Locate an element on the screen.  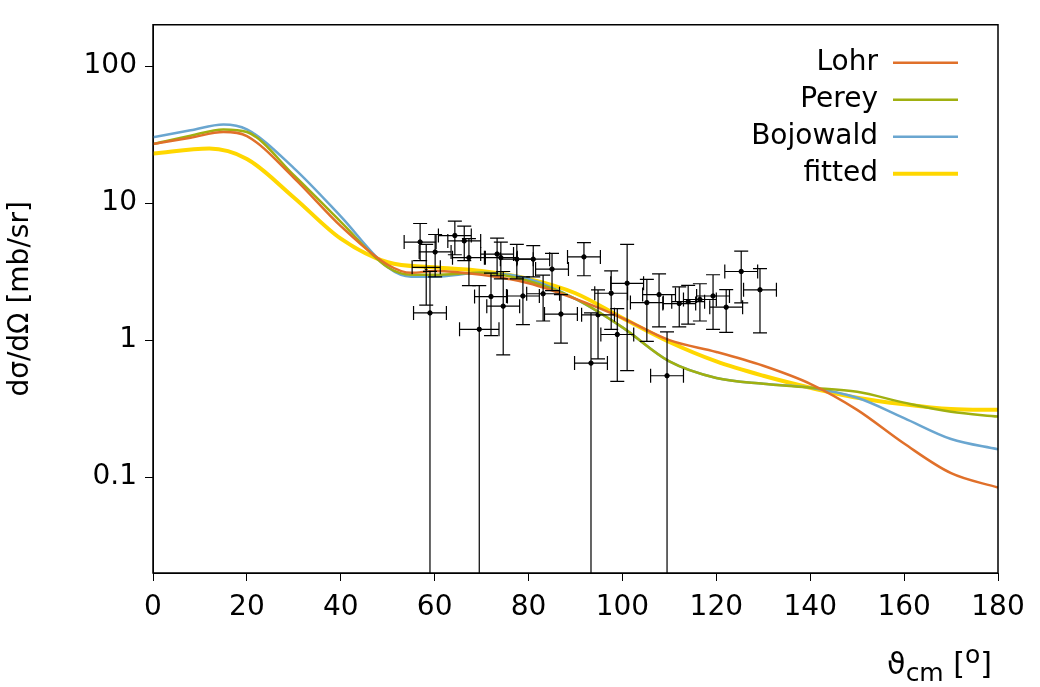
x-tick-label: 100 is located at coordinates (622, 606).